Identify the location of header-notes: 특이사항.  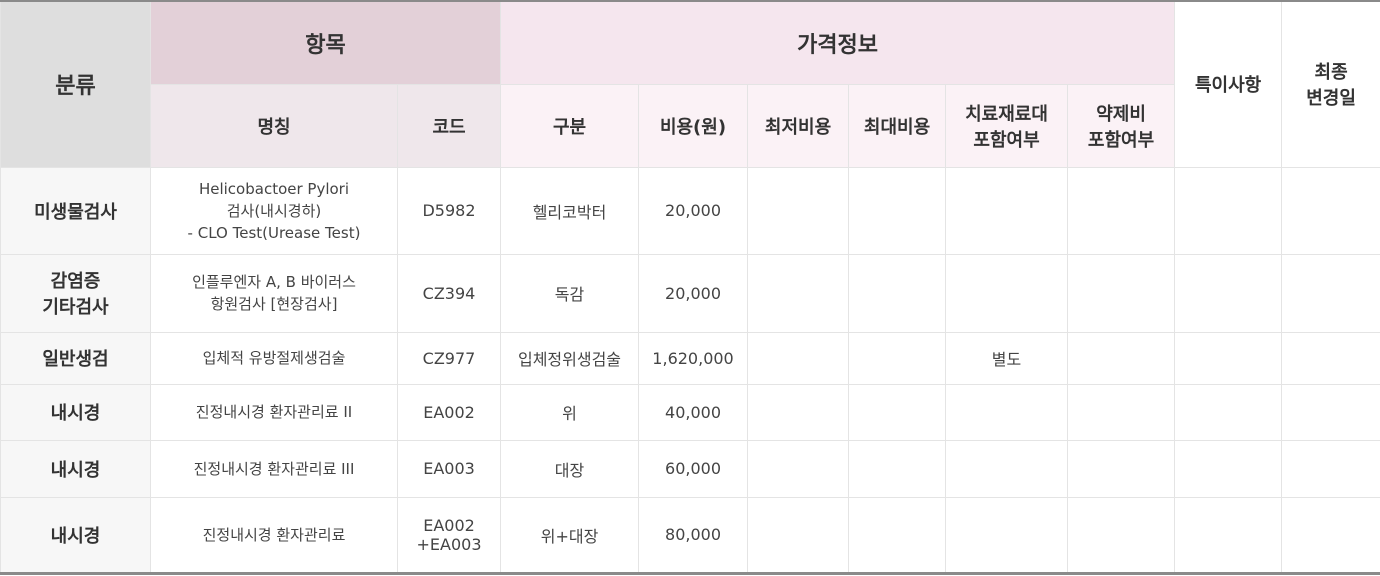
(1228, 84).